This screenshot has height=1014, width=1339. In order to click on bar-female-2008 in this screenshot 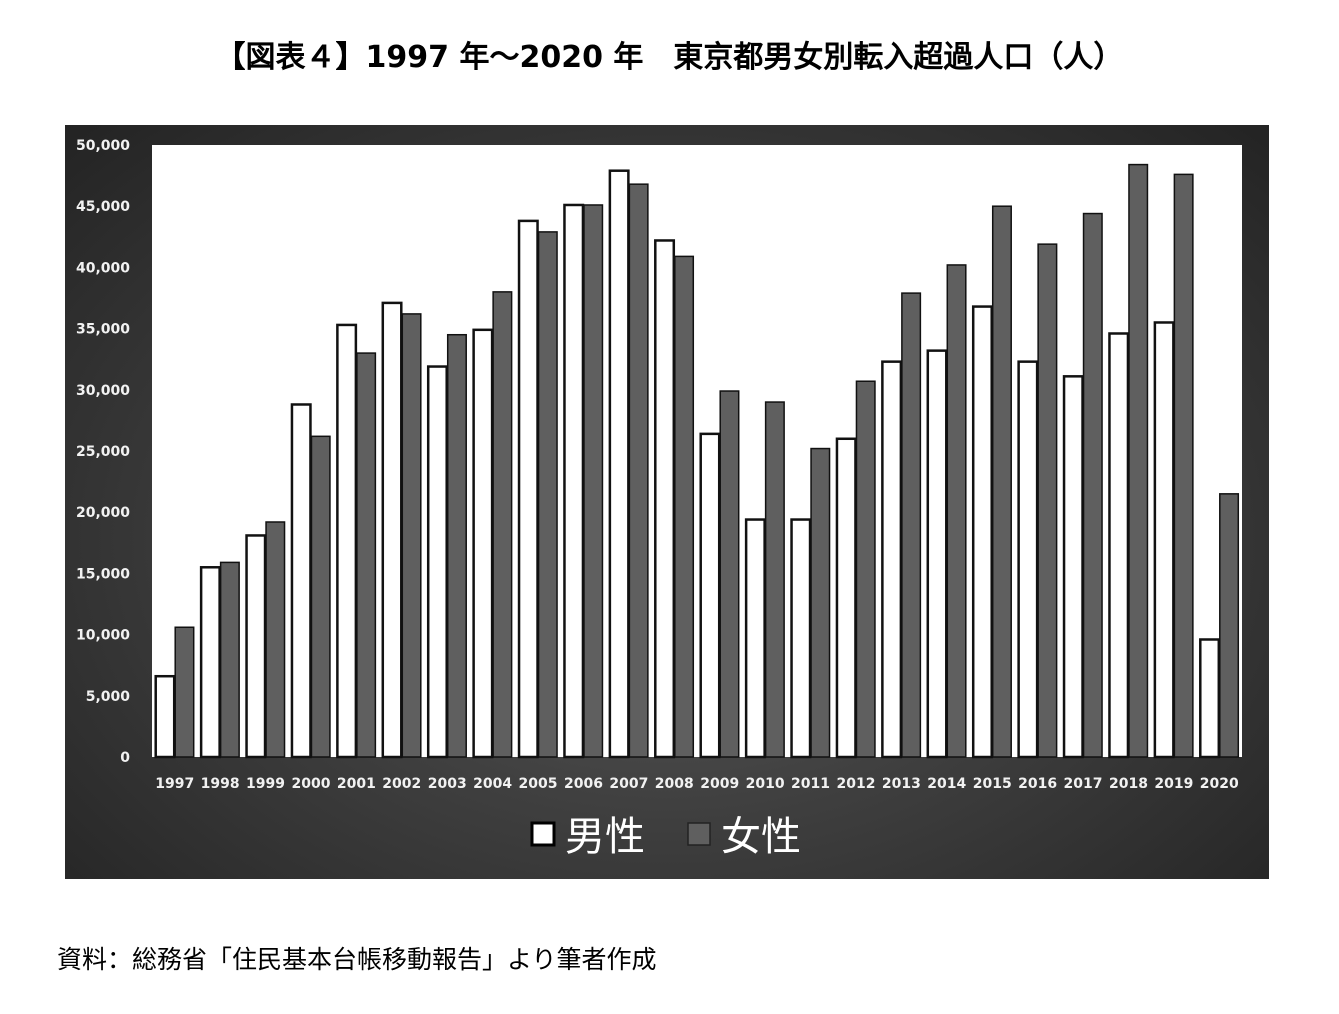, I will do `click(684, 506)`.